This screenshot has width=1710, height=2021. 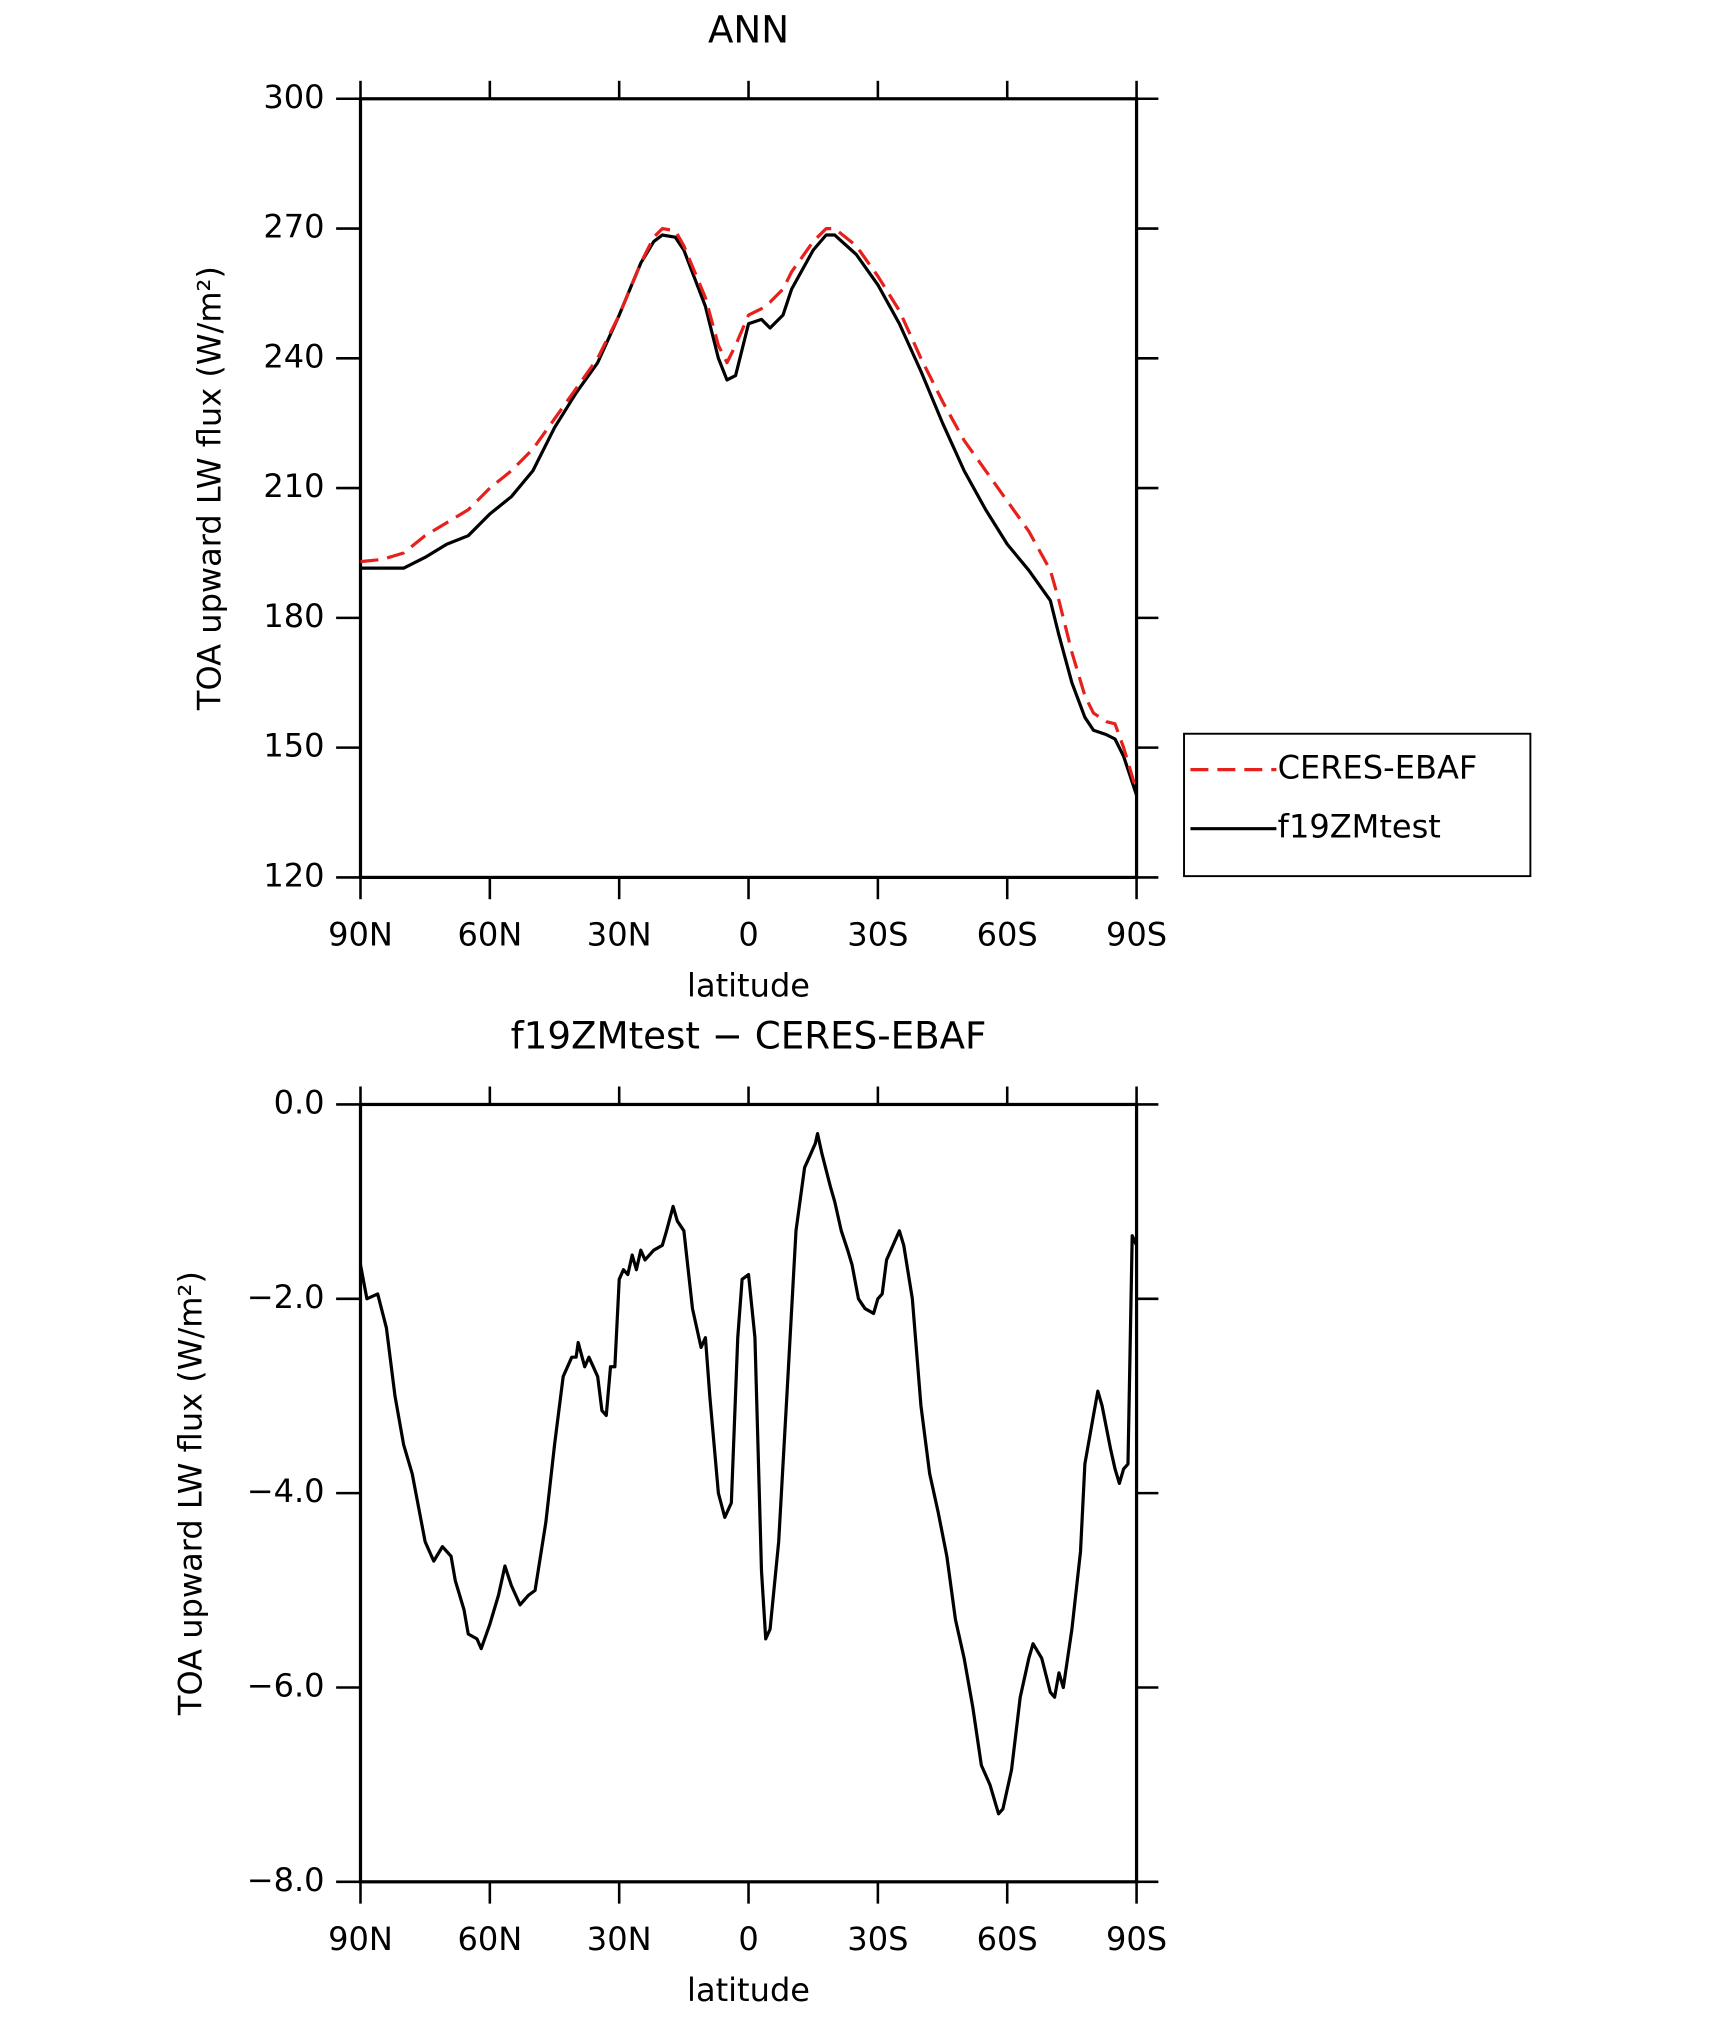 What do you see at coordinates (748, 30) in the screenshot?
I see `chart-title: ANN` at bounding box center [748, 30].